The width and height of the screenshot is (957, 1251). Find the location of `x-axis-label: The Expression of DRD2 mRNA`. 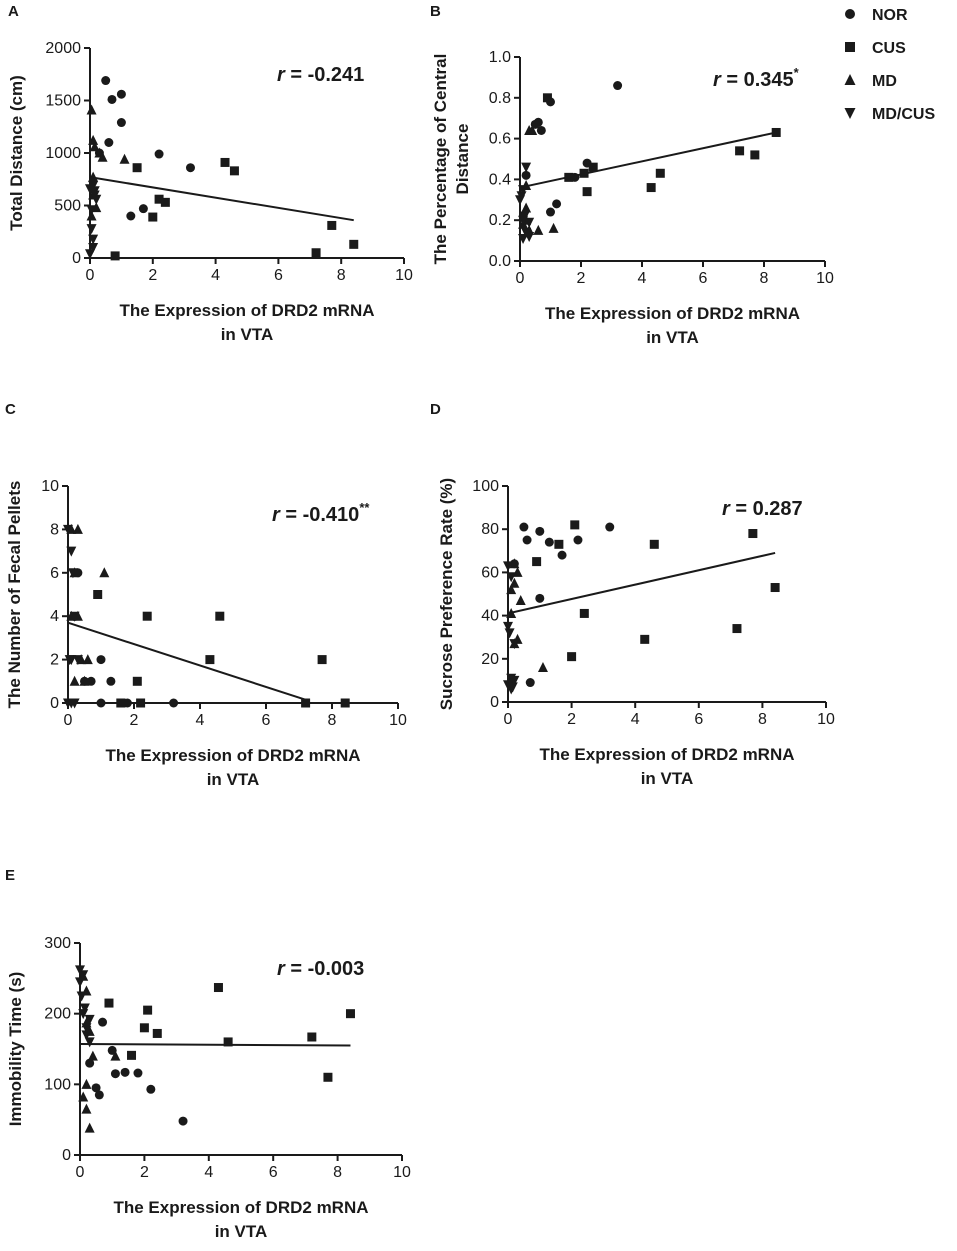

x-axis-label: The Expression of DRD2 mRNA is located at coordinates (232, 755).